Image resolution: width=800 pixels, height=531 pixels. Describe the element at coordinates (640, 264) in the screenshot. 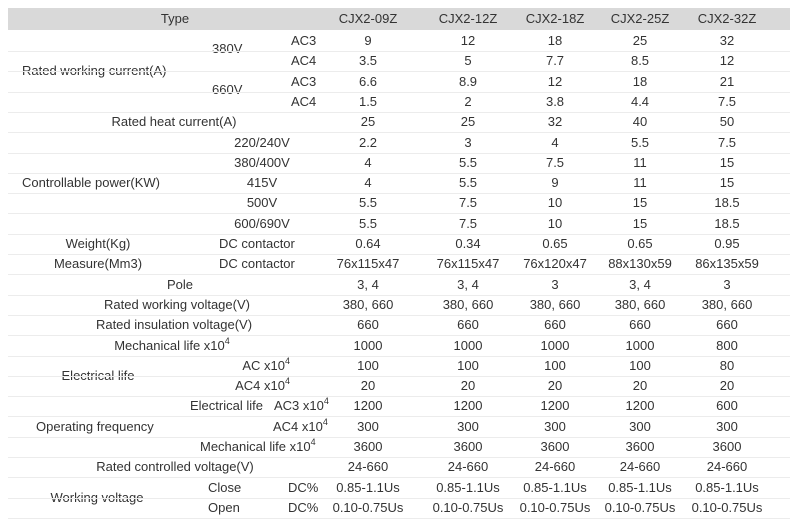

I see `cell-value: 88x130x59` at that location.